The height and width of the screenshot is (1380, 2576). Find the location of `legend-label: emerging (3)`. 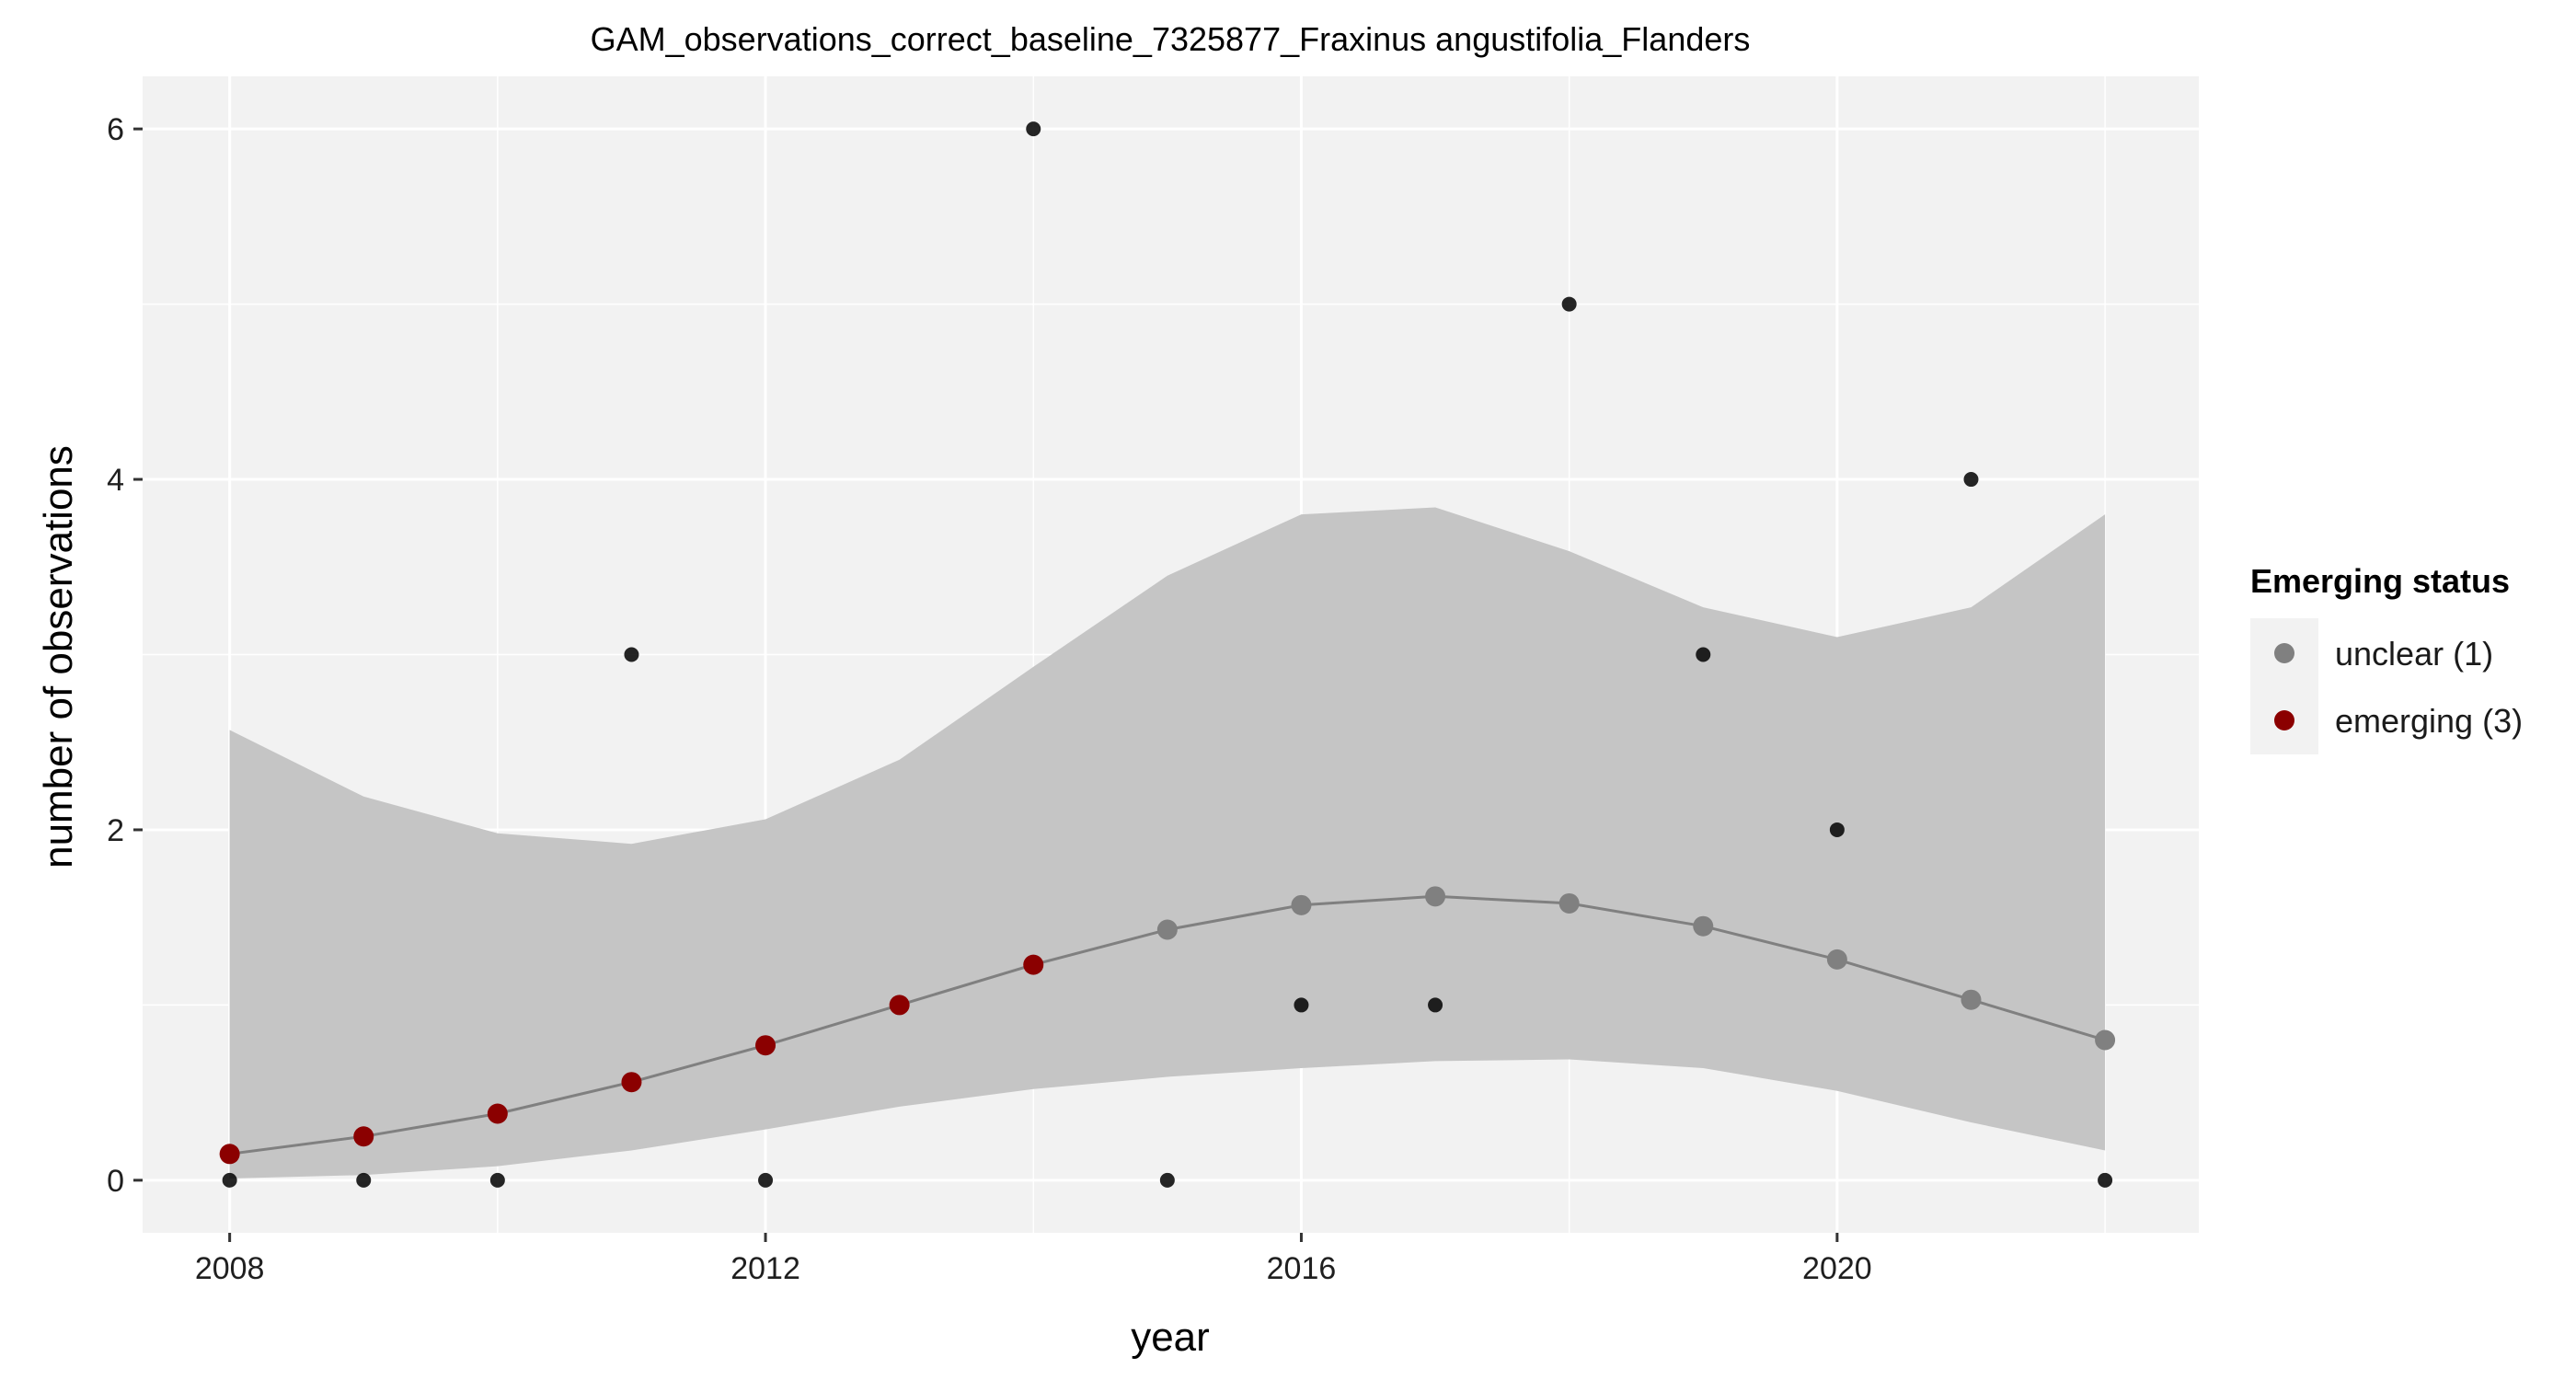

legend-label: emerging (3) is located at coordinates (2429, 721).